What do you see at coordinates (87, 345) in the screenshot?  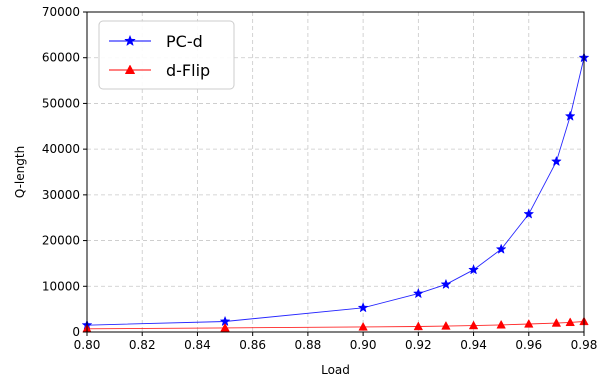 I see `x-tick-label: 0.80` at bounding box center [87, 345].